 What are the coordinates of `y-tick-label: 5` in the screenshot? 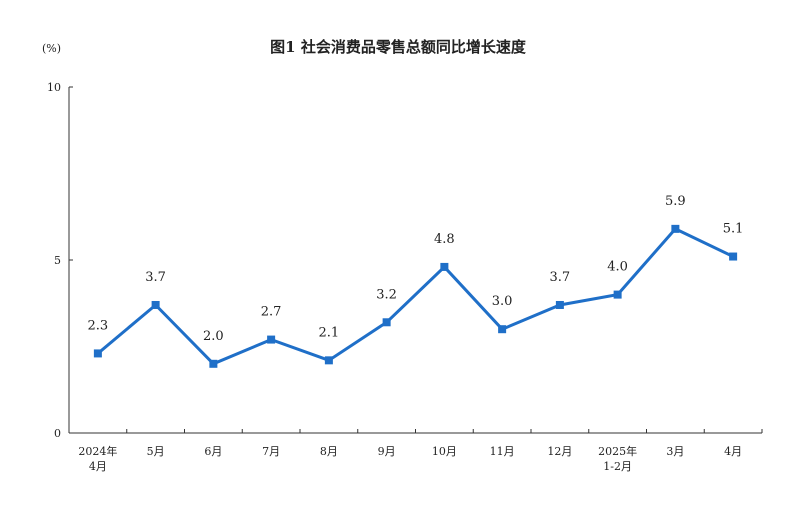 It's located at (57, 260).